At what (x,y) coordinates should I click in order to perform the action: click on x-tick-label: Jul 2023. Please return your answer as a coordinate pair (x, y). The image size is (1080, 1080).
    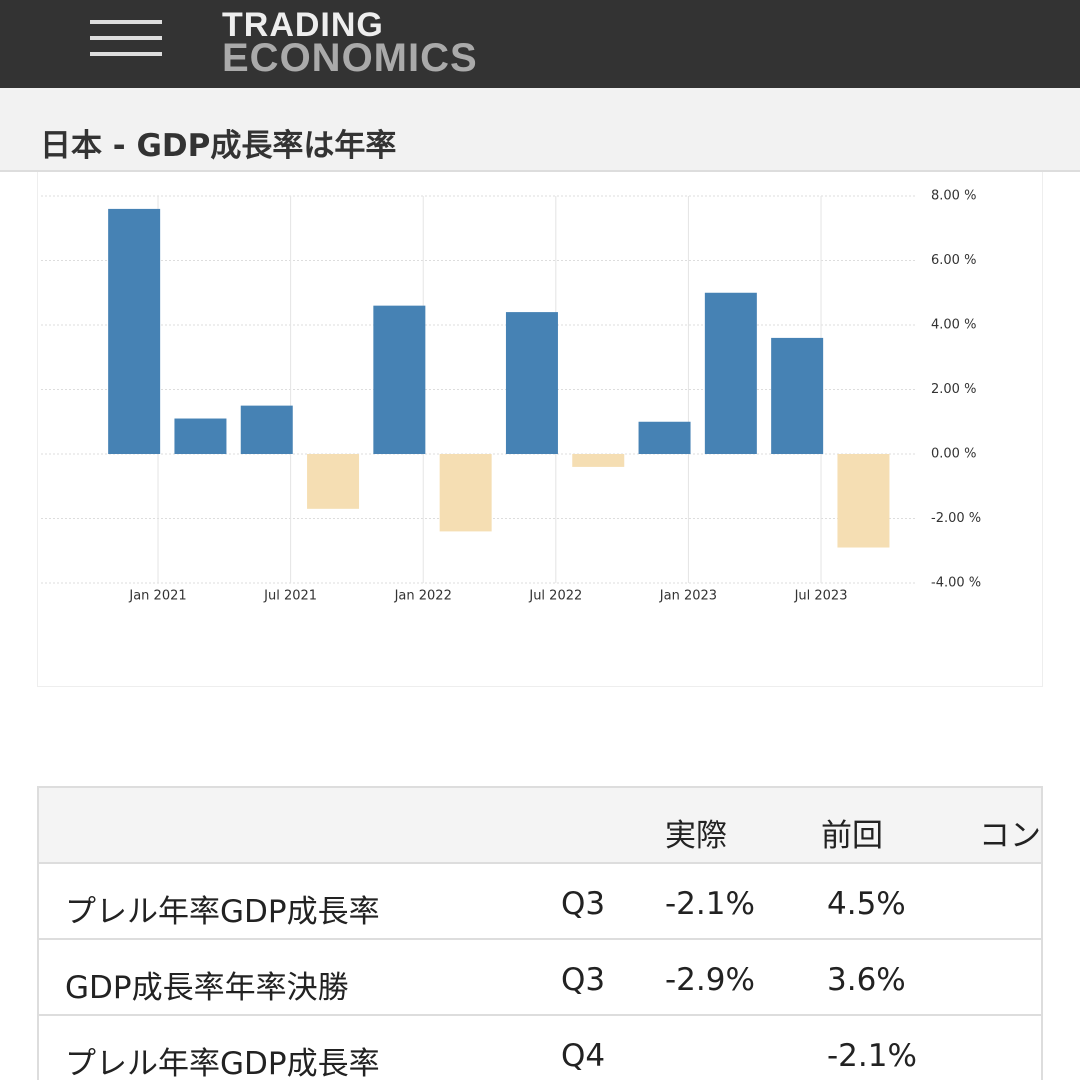
    Looking at the image, I should click on (821, 596).